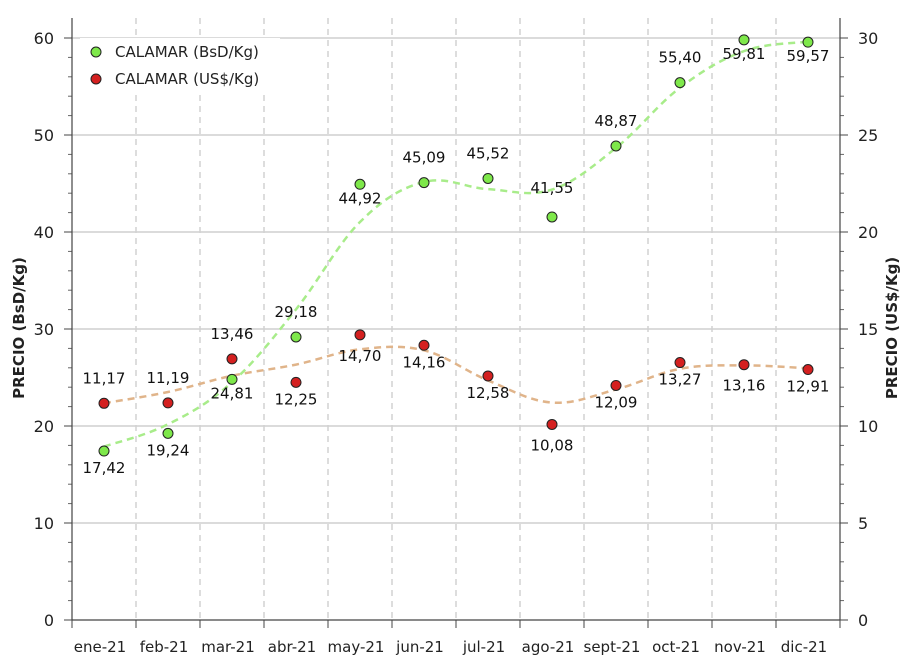 The image size is (909, 660). Describe the element at coordinates (168, 378) in the screenshot. I see `data-label-usd: 11,19` at that location.